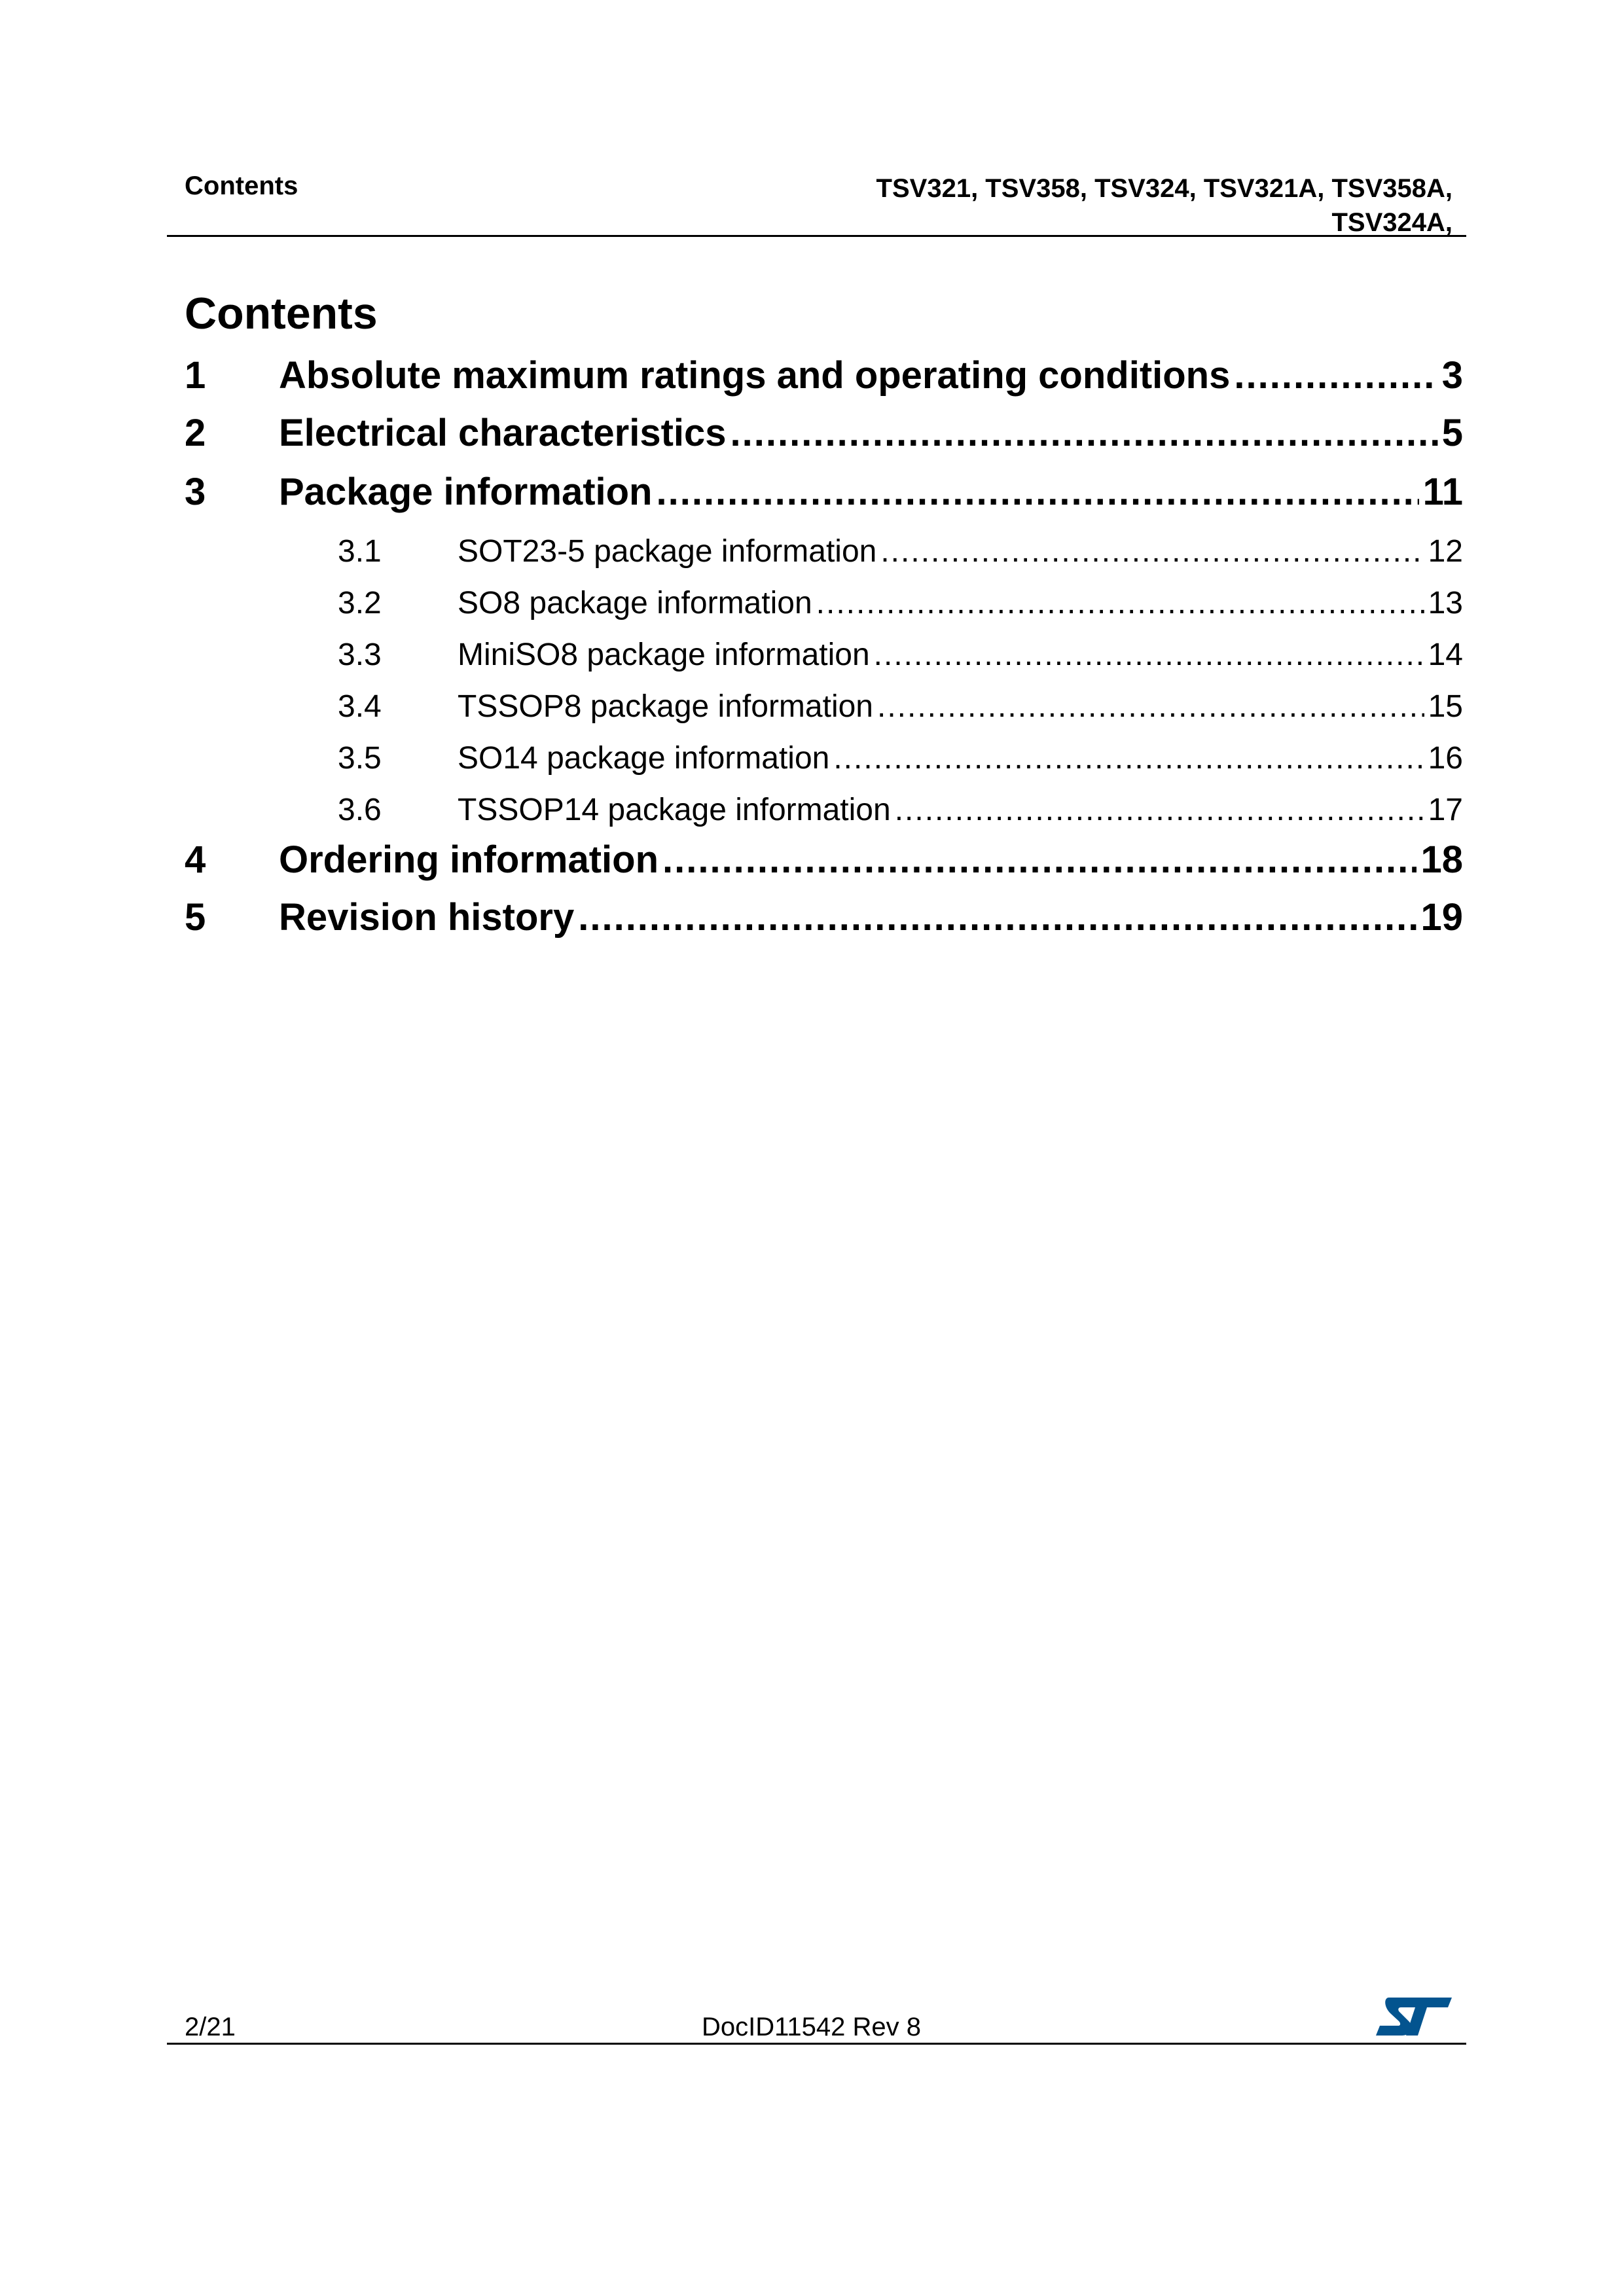 The image size is (1624, 2296). I want to click on toc-title: SOT23-5 package information, so click(667, 551).